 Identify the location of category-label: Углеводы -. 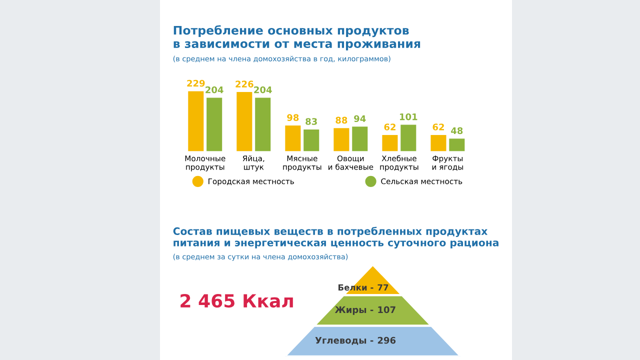
(344, 341).